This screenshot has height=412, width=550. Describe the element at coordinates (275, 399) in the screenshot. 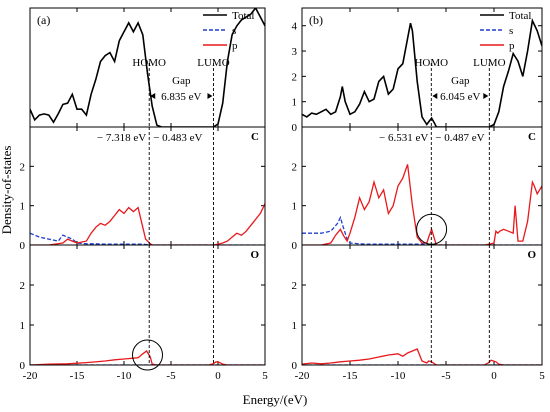

I see `x-axis-label: Energy/(eV)` at that location.